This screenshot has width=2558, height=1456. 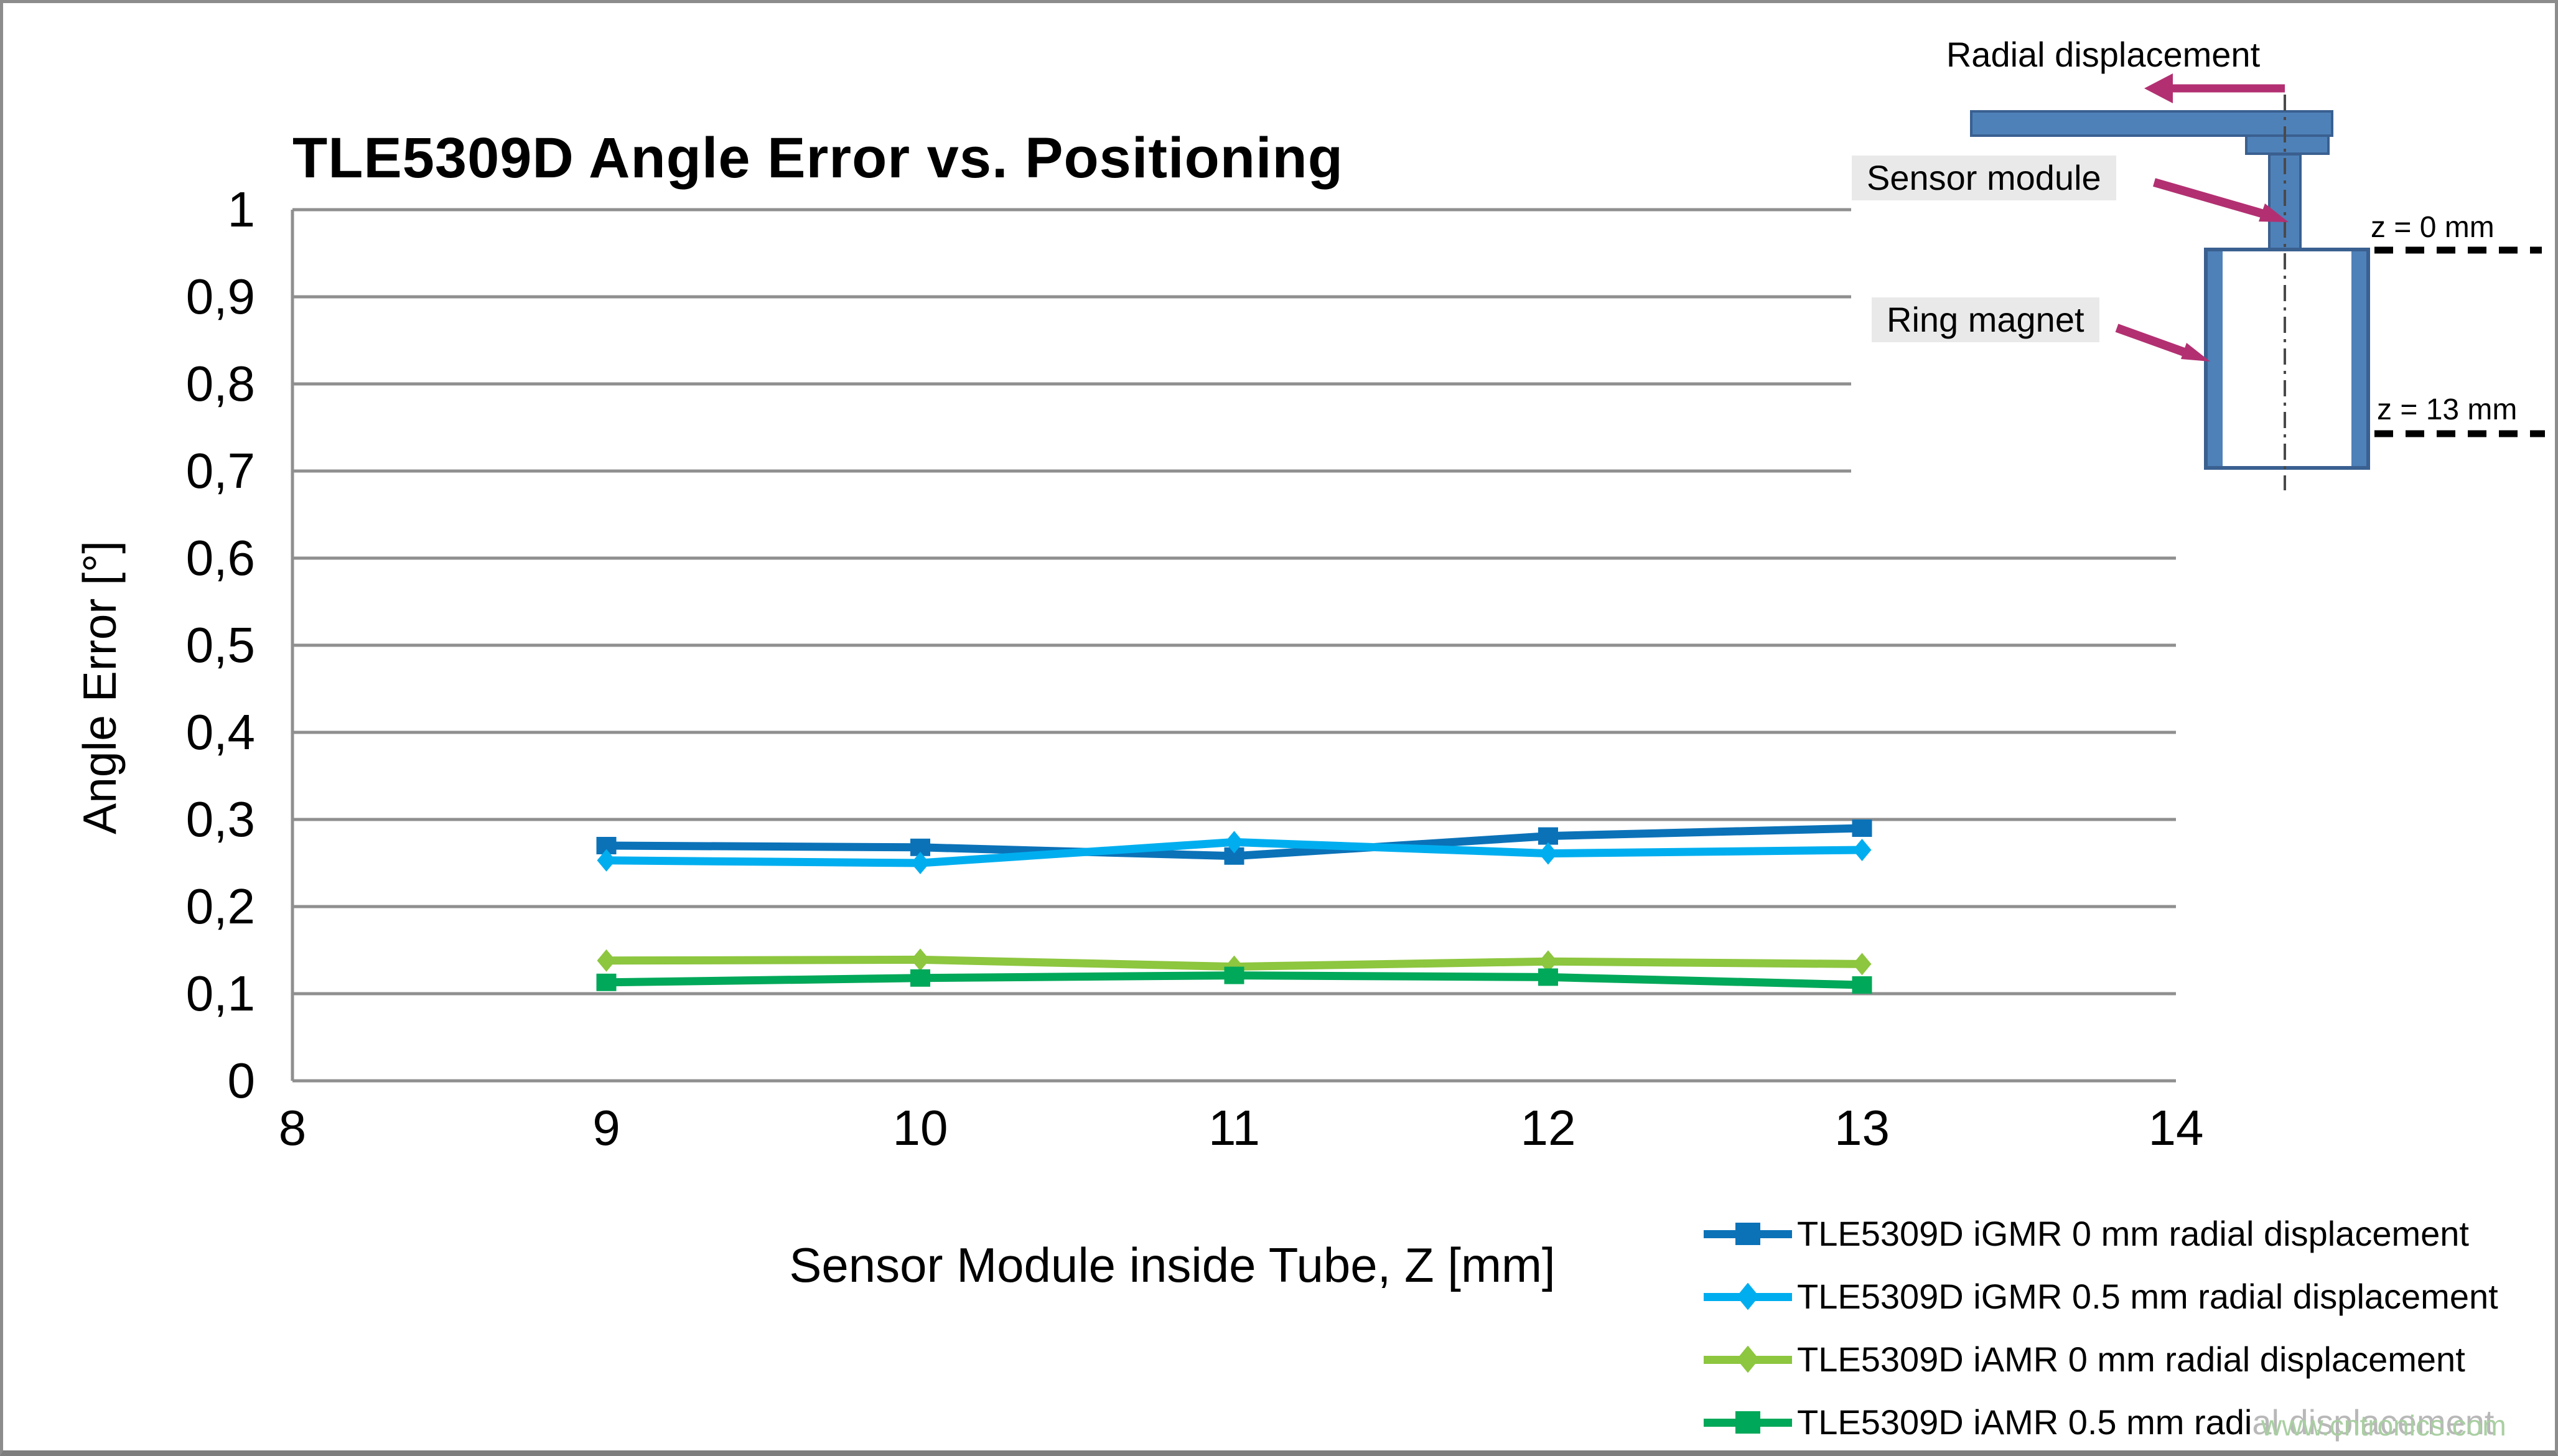 What do you see at coordinates (2103, 55) in the screenshot?
I see `radial-displacement-label: Radial displacement` at bounding box center [2103, 55].